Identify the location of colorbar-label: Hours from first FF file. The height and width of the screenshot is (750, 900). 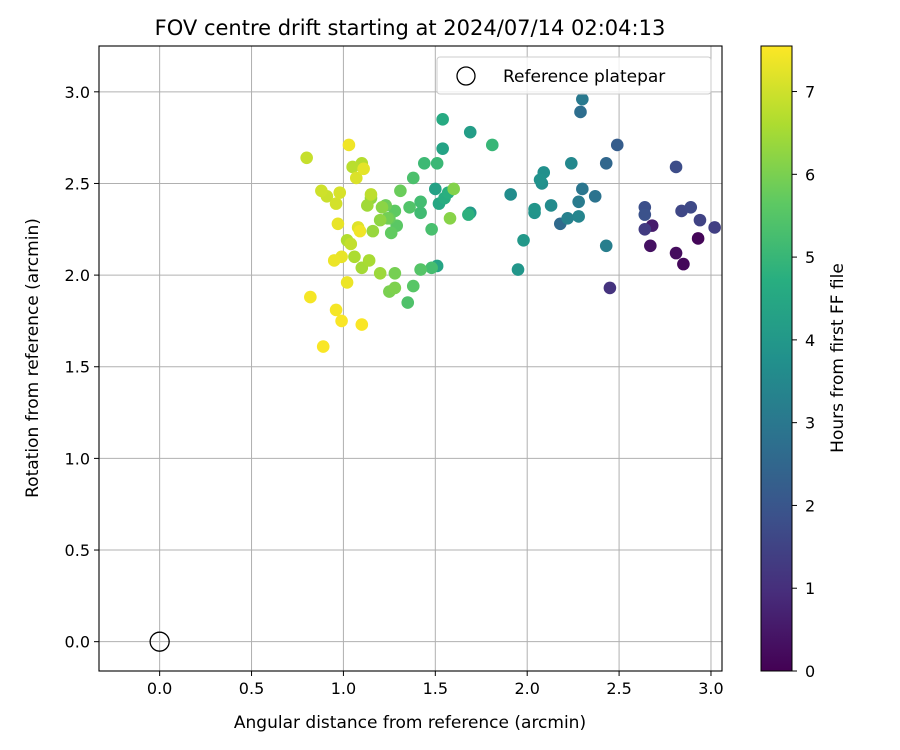
(838, 358).